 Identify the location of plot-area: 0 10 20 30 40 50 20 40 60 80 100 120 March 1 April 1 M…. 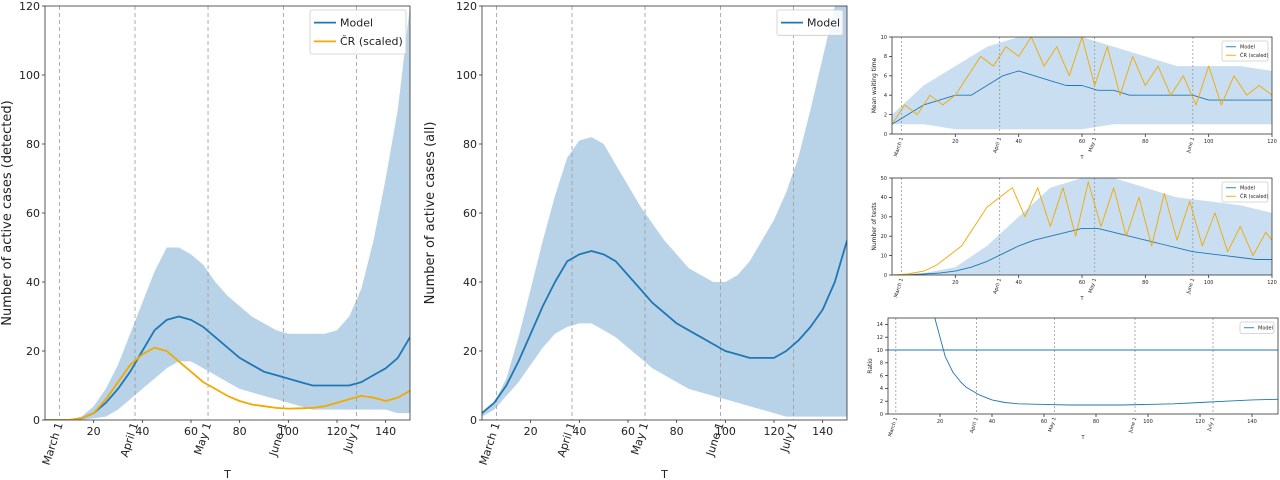
(1074, 239).